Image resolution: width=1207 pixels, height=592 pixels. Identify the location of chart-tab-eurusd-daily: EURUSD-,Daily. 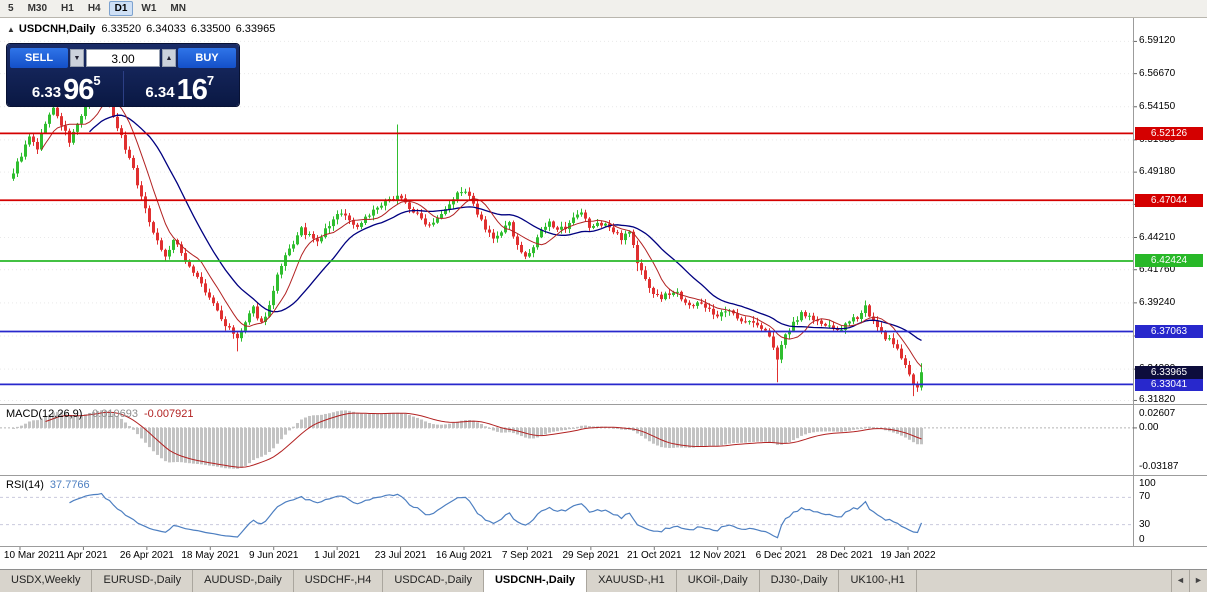
(143, 581).